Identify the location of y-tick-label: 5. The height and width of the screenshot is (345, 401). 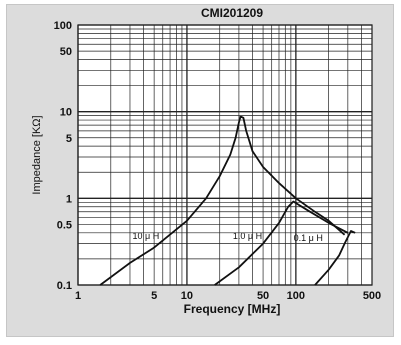
(69, 139).